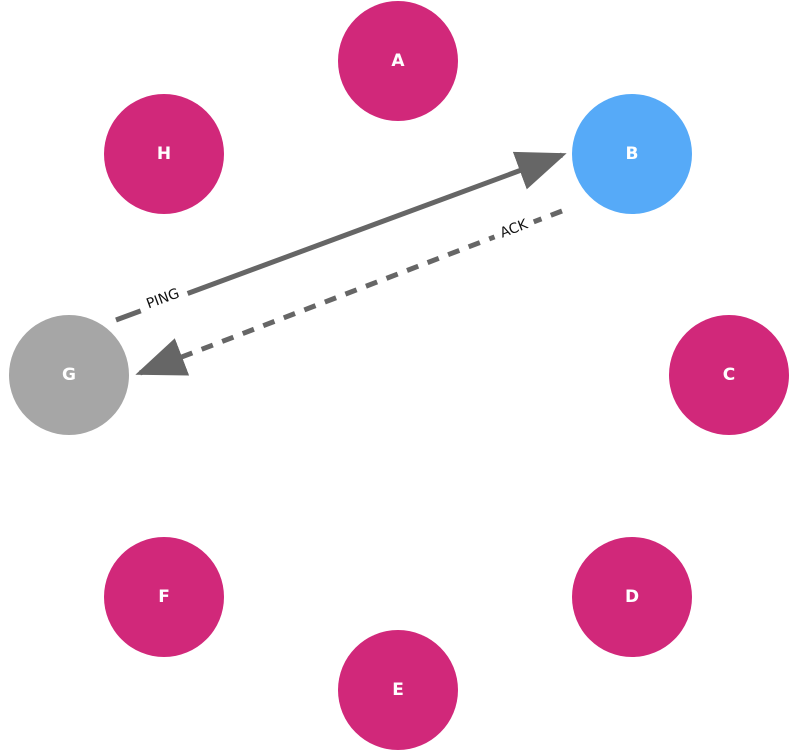  I want to click on node-f-label: F, so click(164, 597).